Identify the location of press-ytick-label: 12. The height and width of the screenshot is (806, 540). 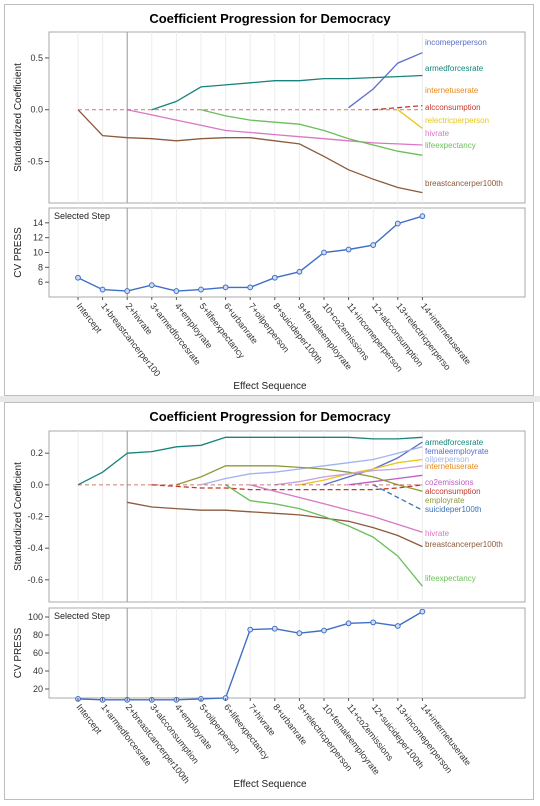
(38, 238).